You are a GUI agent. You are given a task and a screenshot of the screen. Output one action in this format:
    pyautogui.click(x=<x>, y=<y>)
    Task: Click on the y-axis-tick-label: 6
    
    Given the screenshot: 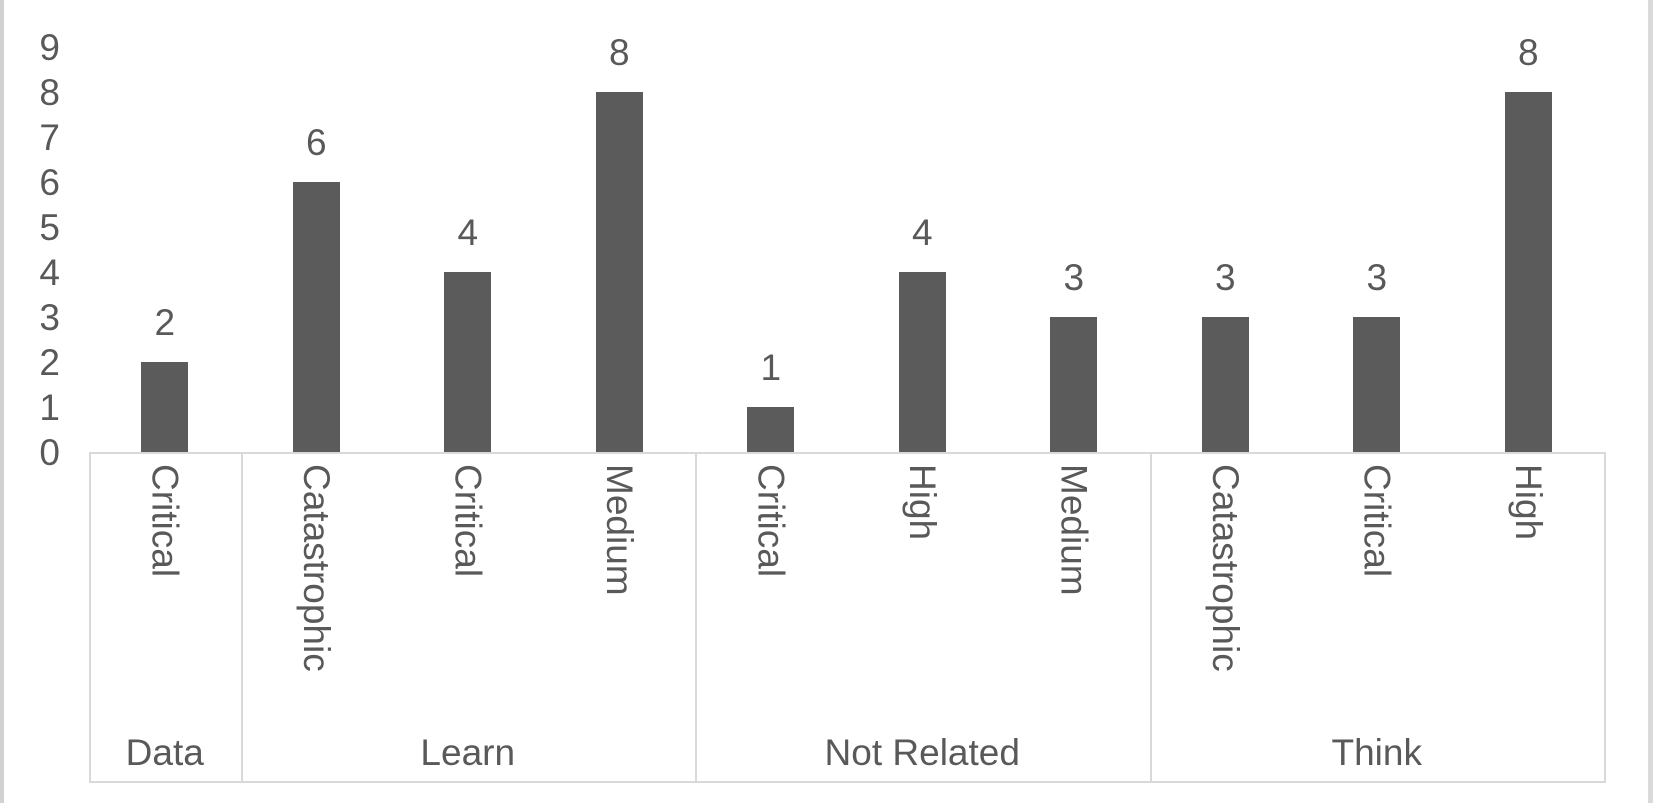 What is the action you would take?
    pyautogui.click(x=49, y=182)
    